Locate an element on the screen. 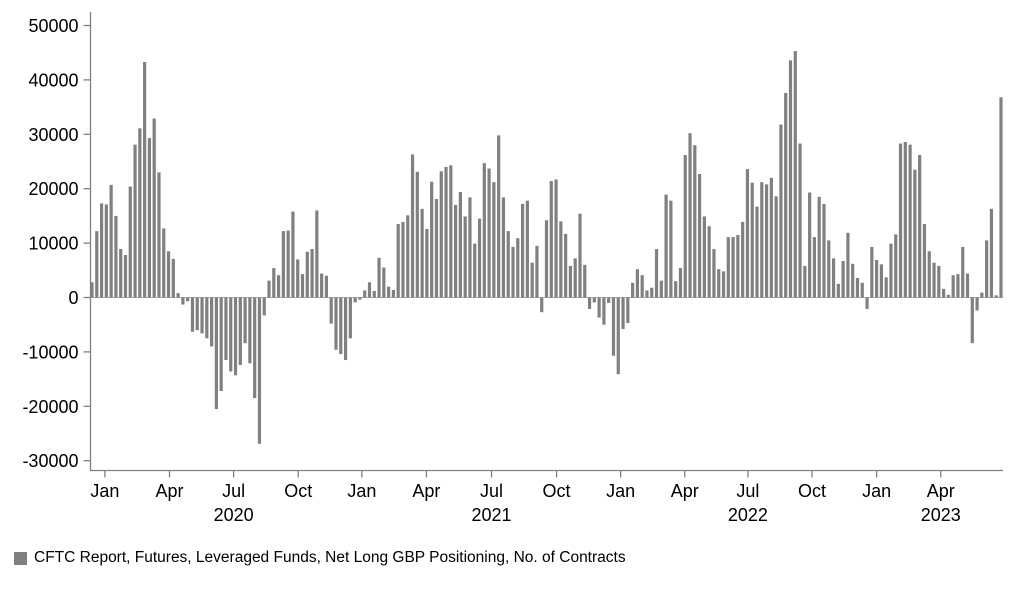 This screenshot has height=597, width=1022. y-tick-label: 40000 is located at coordinates (53, 80).